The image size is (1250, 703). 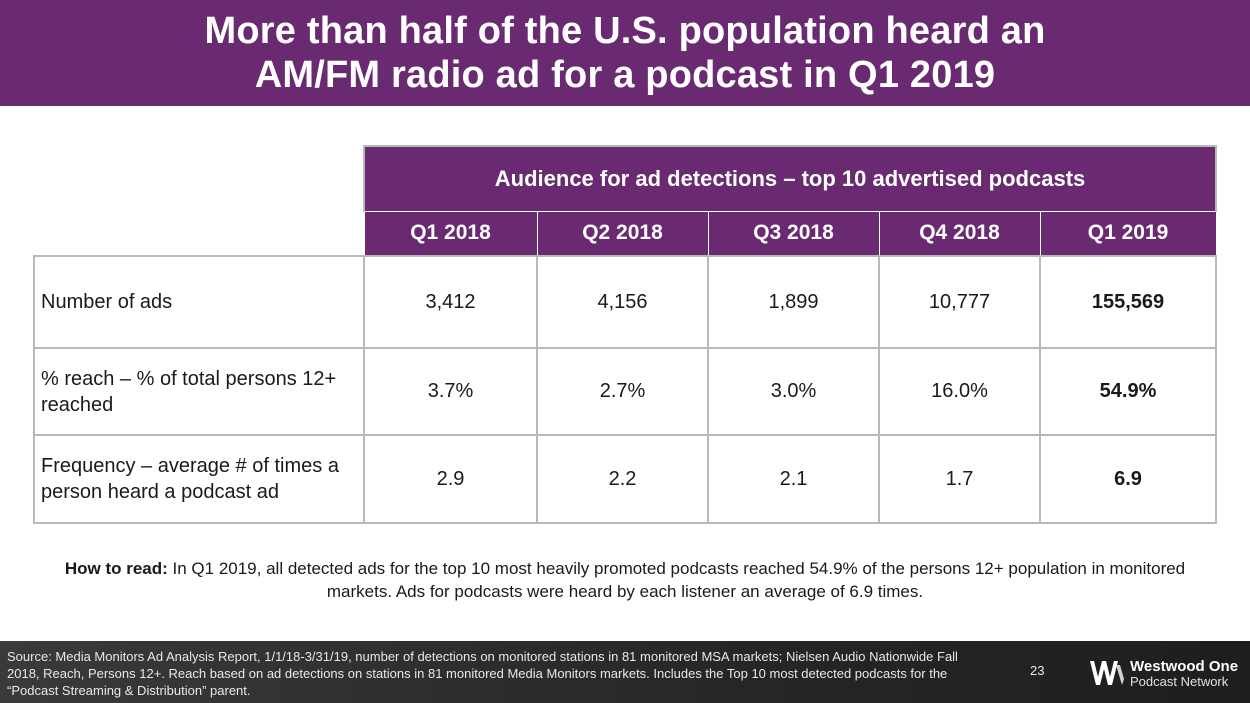 What do you see at coordinates (1037, 670) in the screenshot?
I see `page-number: 23` at bounding box center [1037, 670].